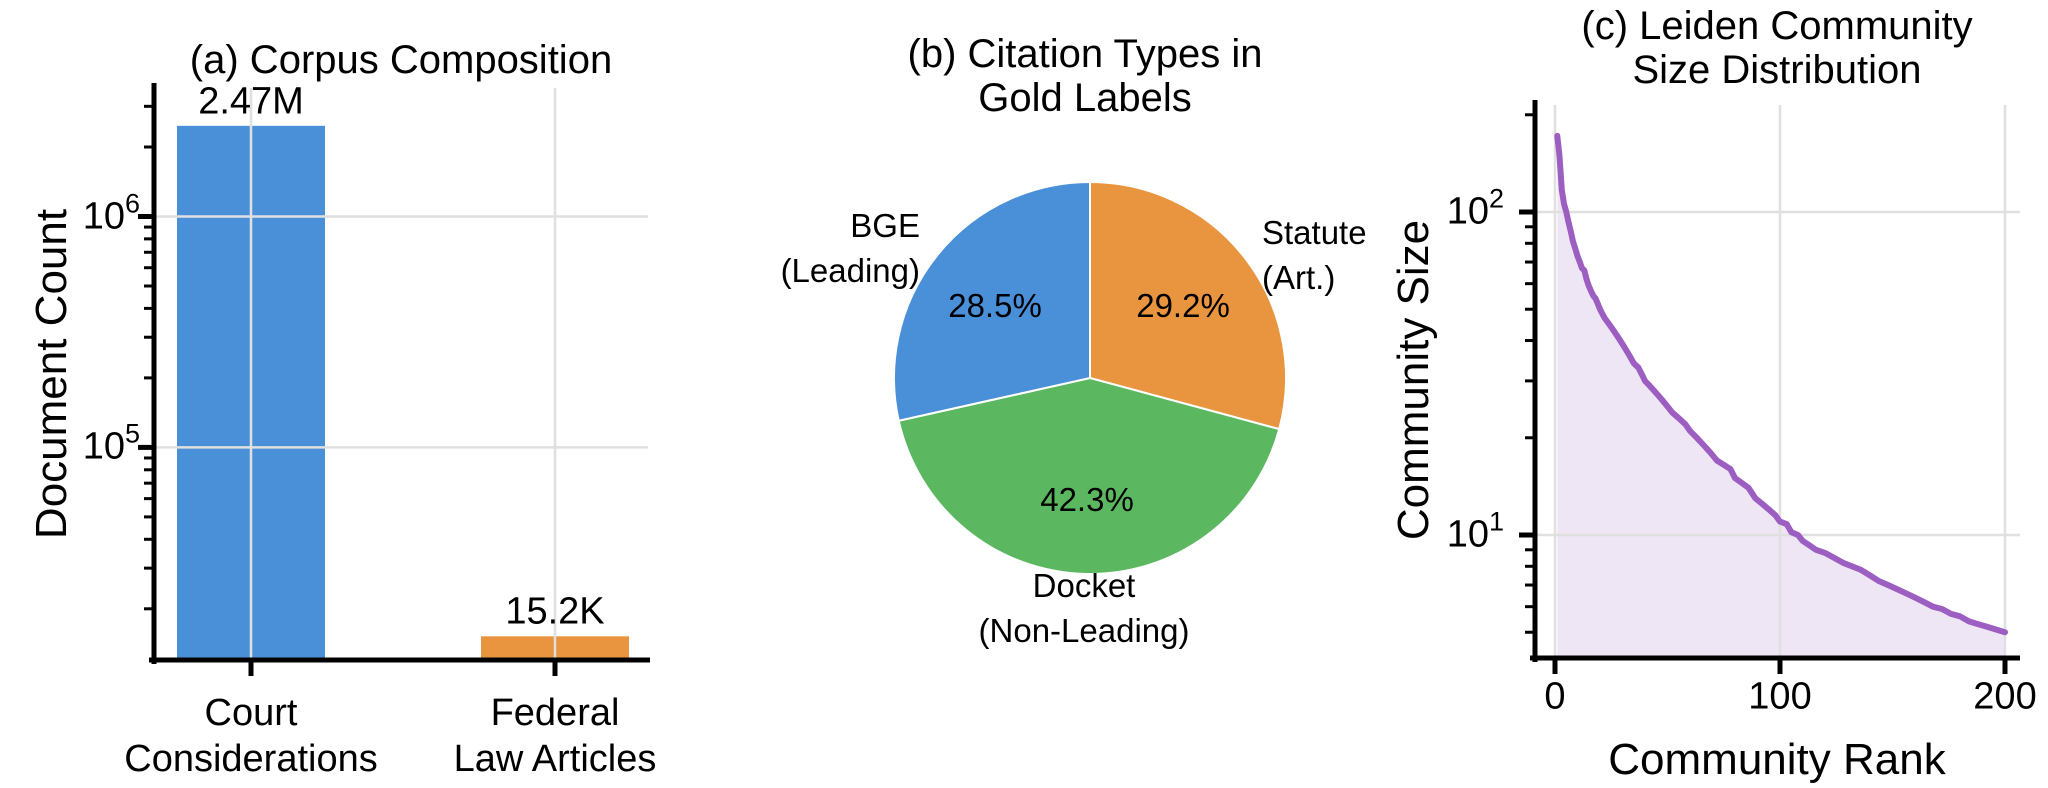 The width and height of the screenshot is (2048, 788). Describe the element at coordinates (2005, 696) in the screenshot. I see `panel-c-xtick-200: 200` at that location.